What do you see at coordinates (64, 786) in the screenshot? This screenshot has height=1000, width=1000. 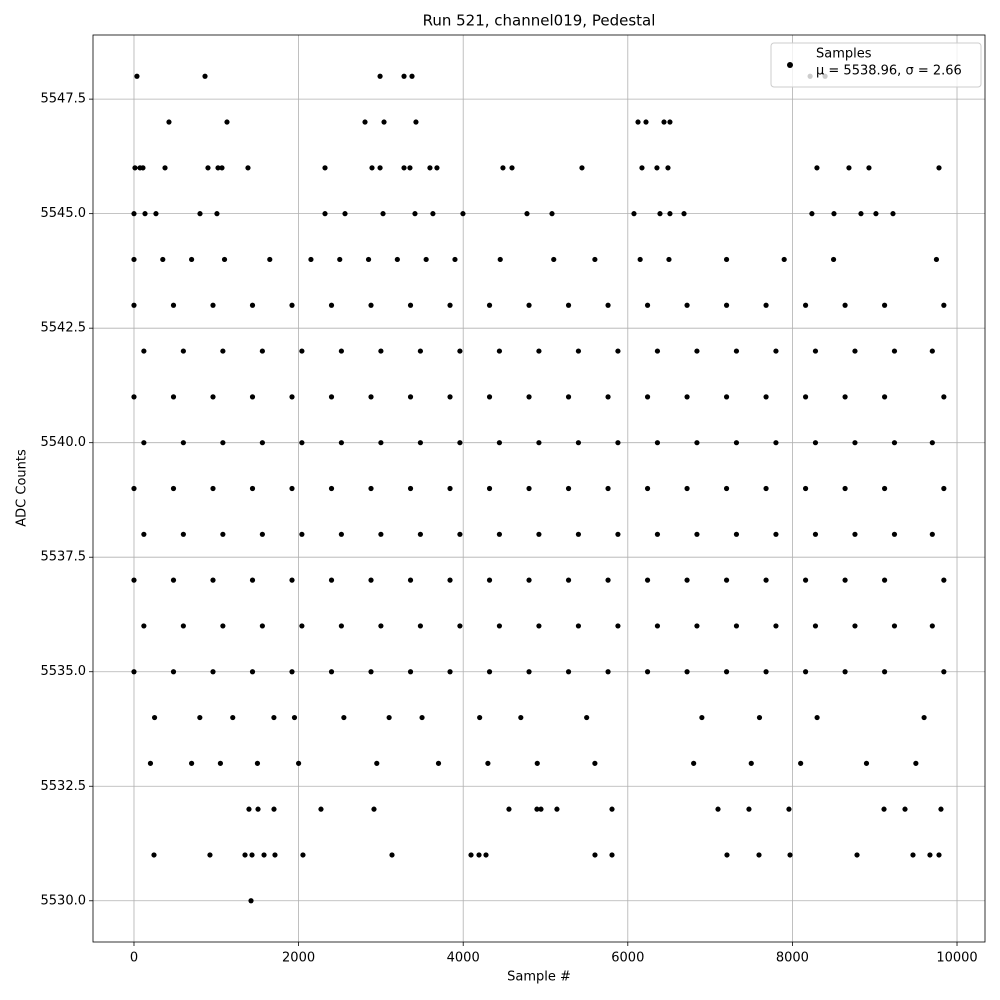 I see `y-tick-label: 5532.5` at bounding box center [64, 786].